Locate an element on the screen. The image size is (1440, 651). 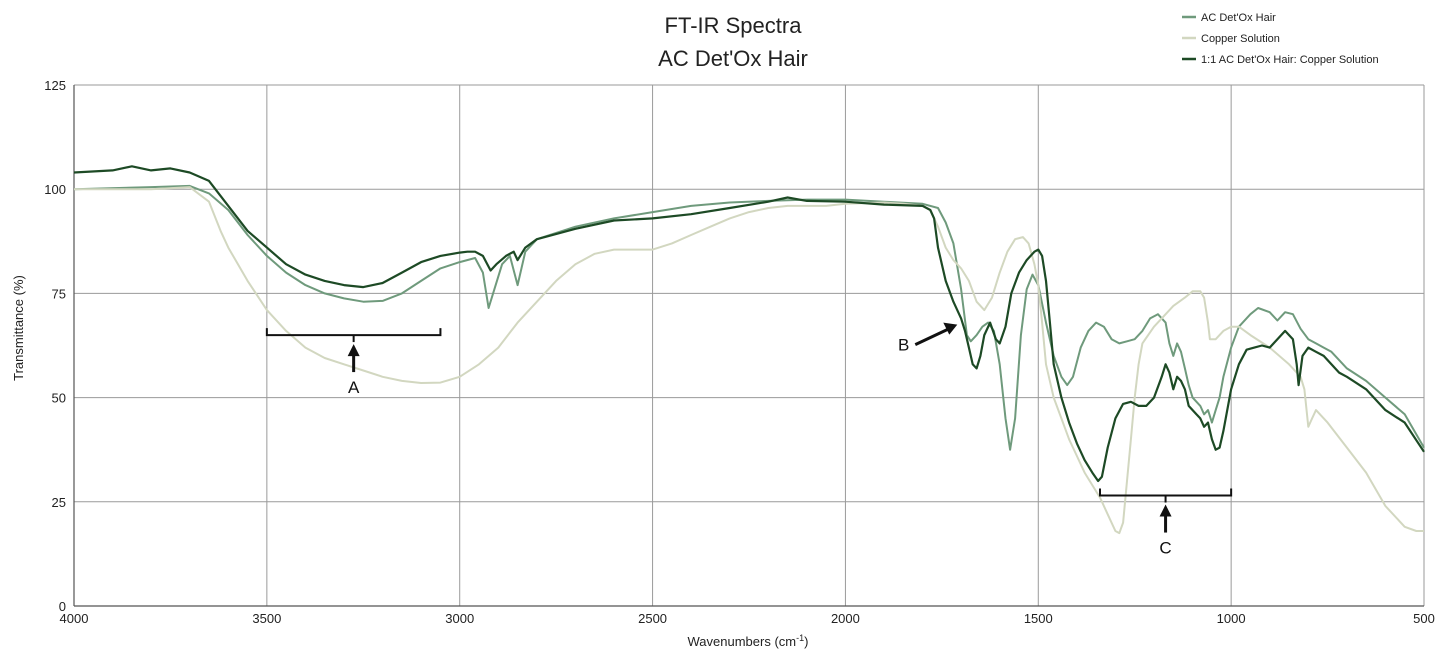
x-tick-label: 4000 is located at coordinates (74, 618).